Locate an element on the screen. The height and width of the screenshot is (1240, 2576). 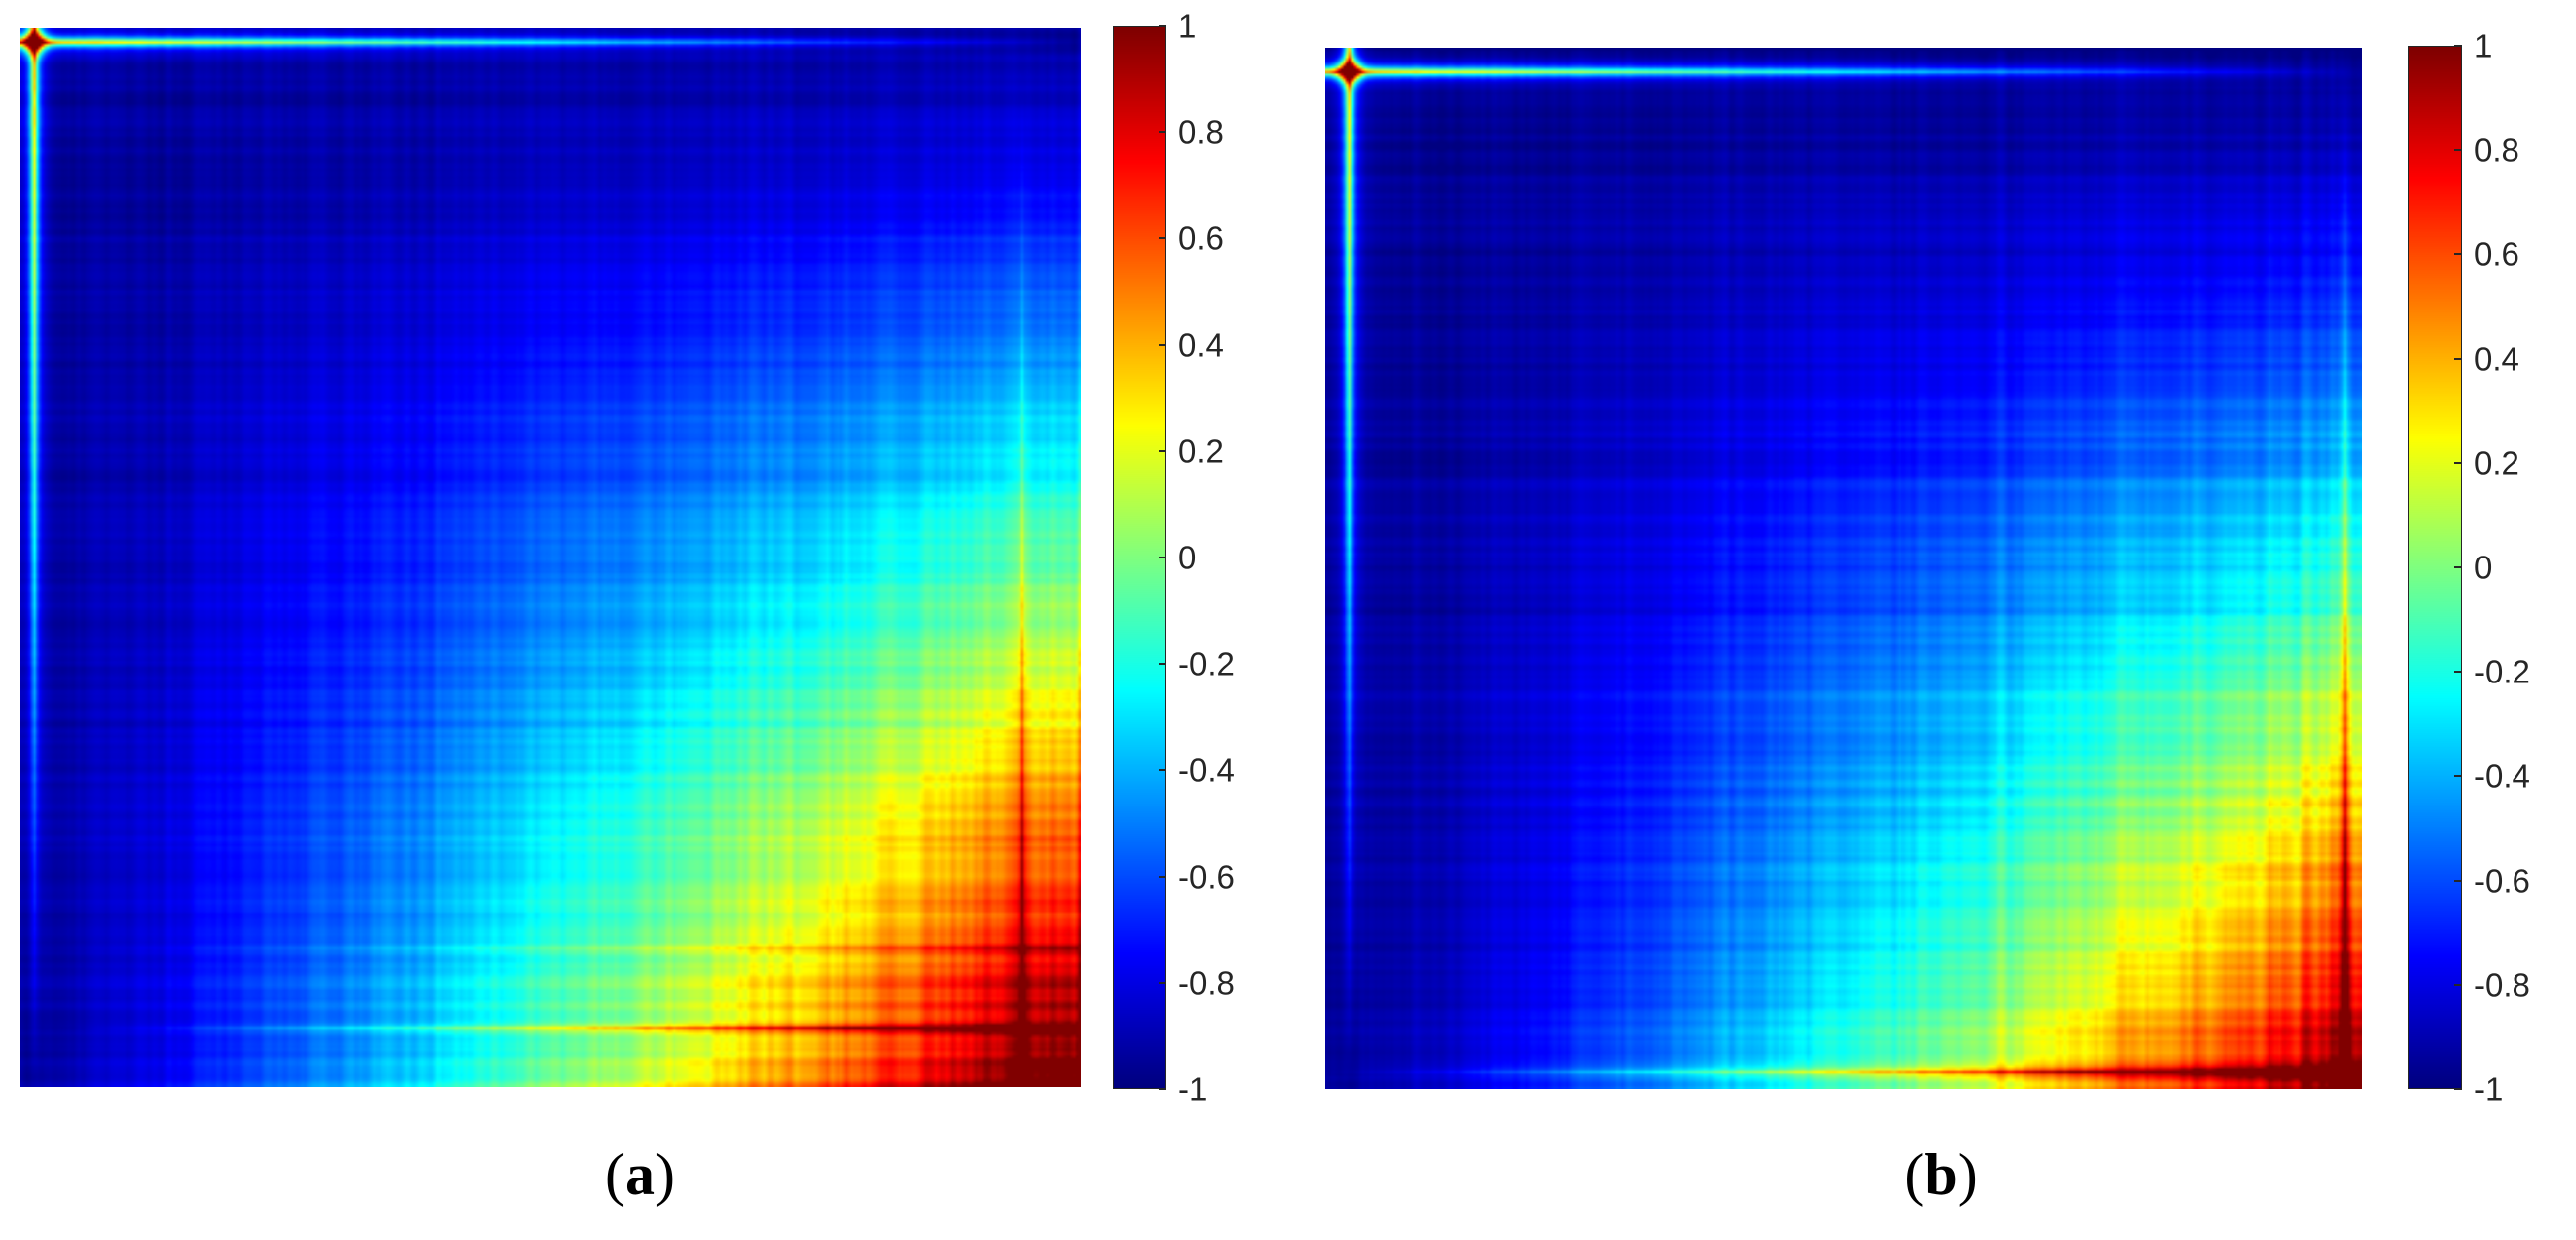
caption-b-label: b is located at coordinates (1941, 1174).